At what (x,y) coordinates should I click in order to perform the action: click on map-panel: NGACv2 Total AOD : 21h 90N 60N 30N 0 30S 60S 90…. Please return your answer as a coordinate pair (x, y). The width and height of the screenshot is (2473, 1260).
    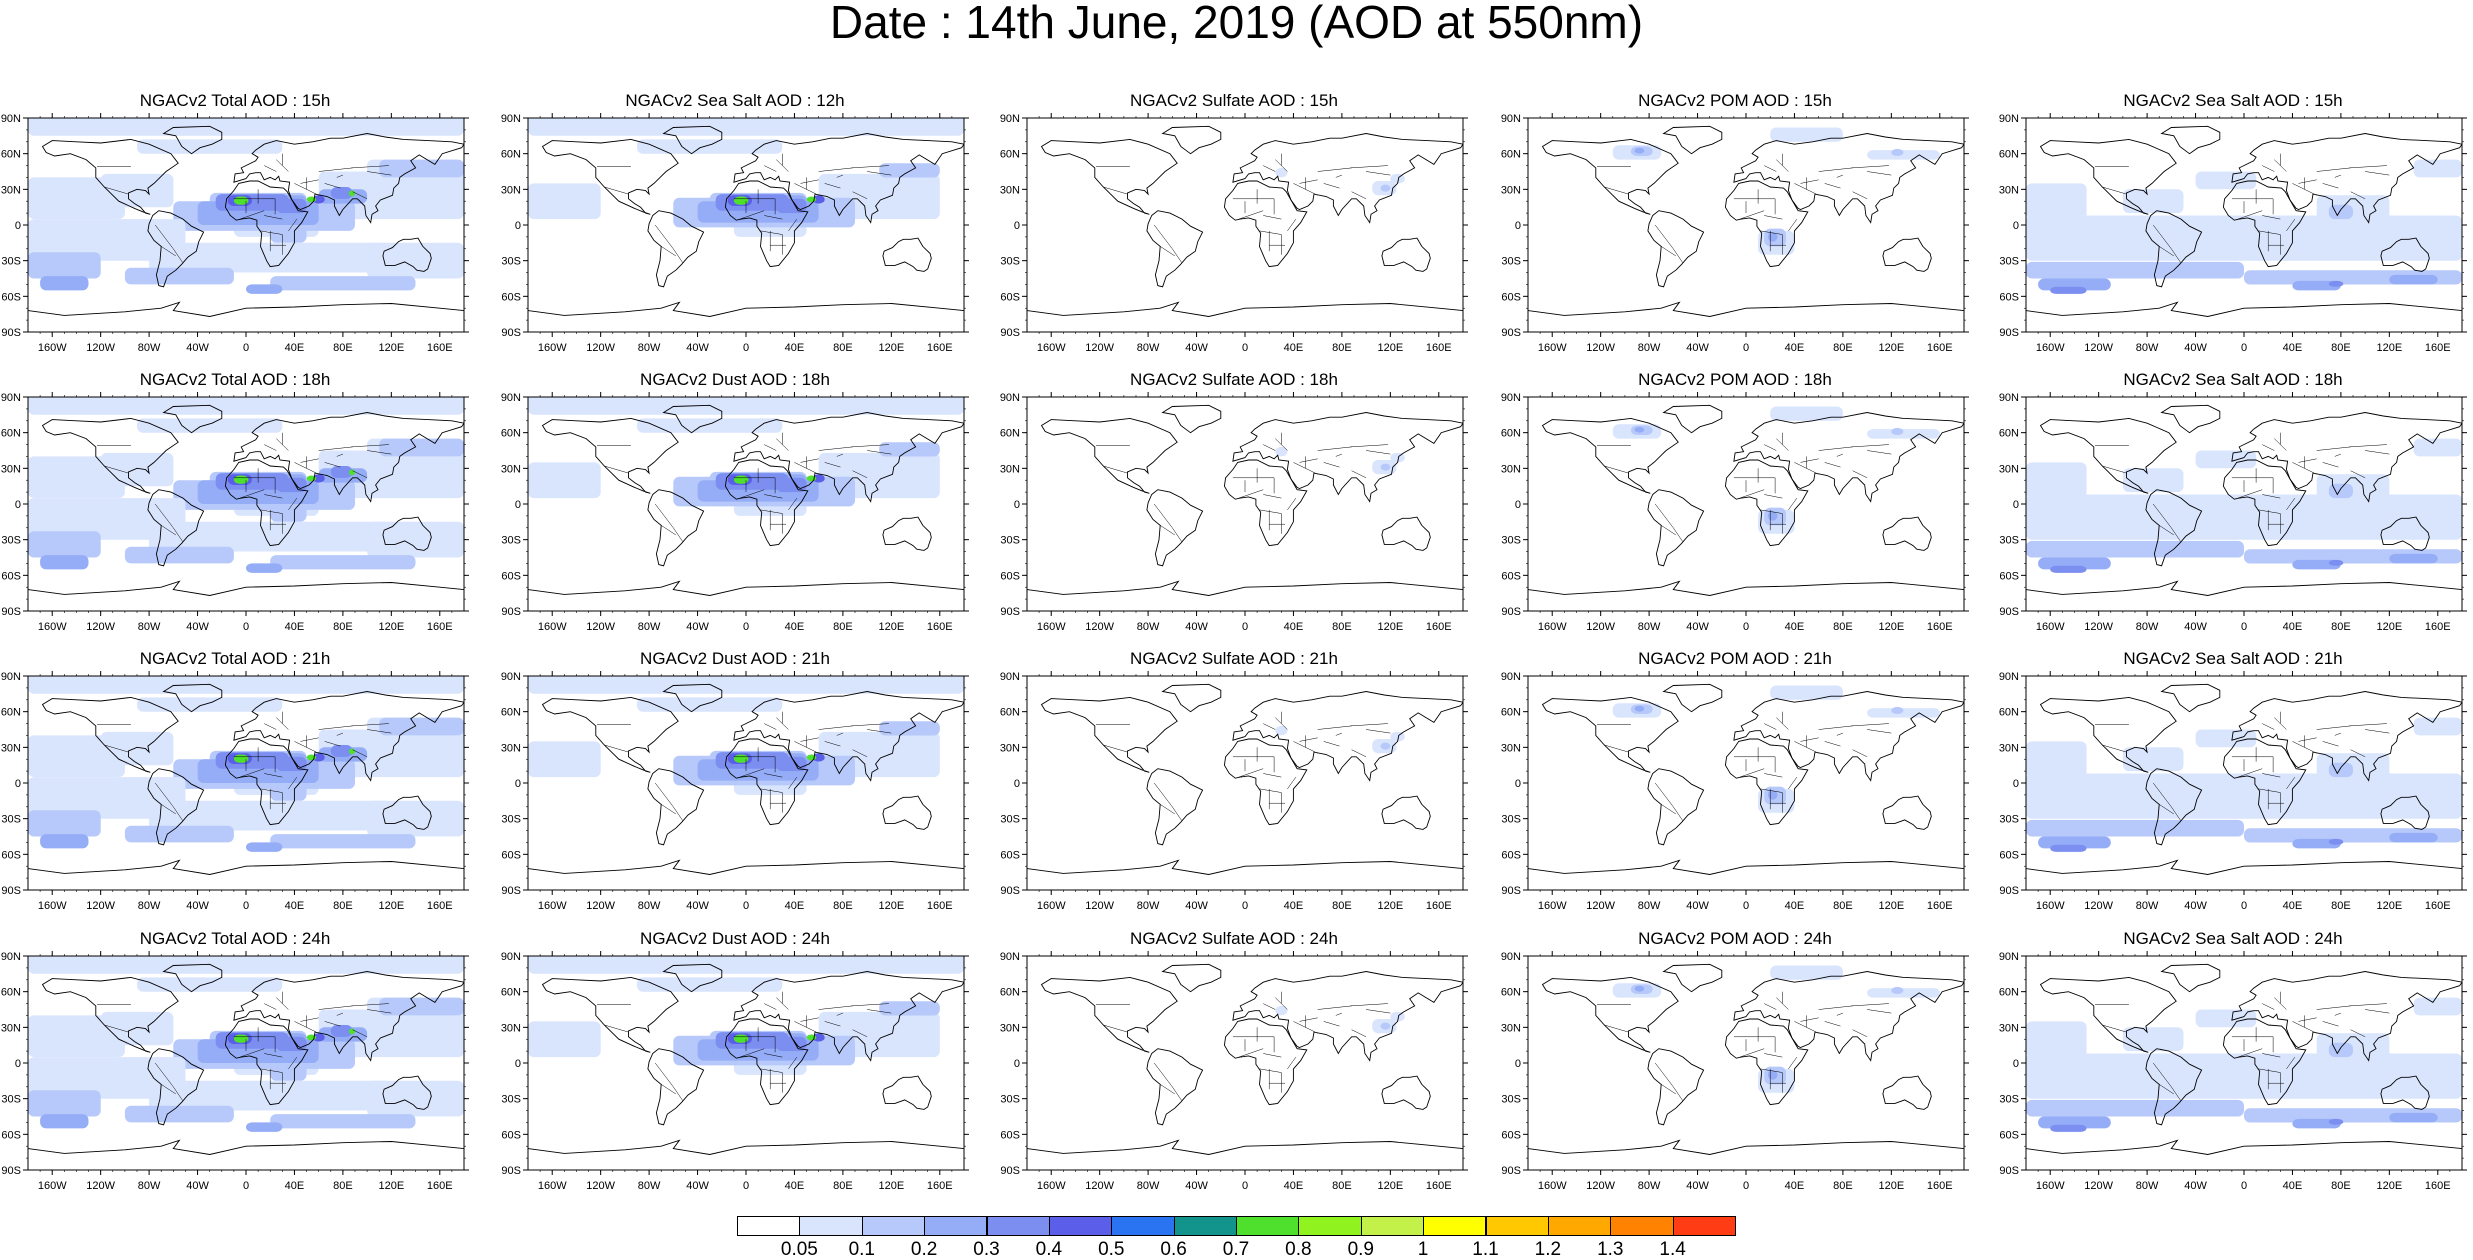
    Looking at the image, I should click on (235, 781).